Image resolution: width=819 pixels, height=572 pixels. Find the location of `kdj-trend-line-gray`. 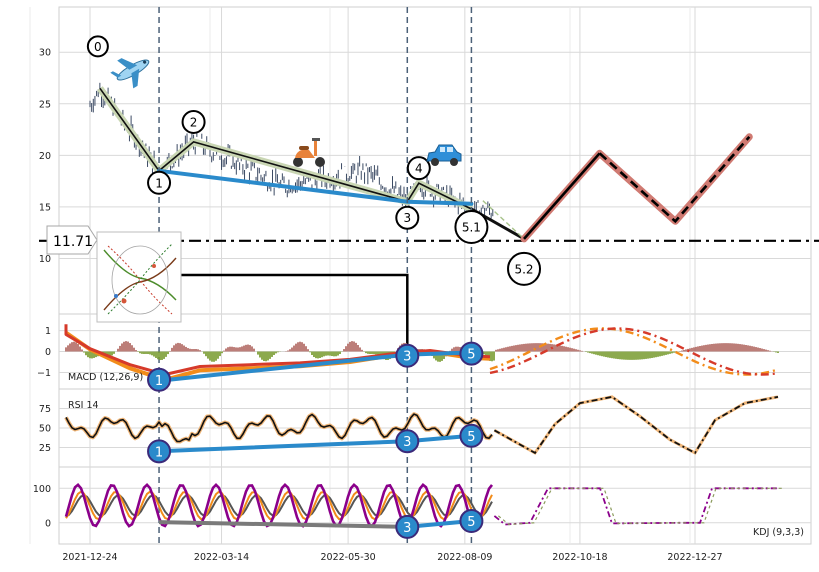

kdj-trend-line-gray is located at coordinates (283, 524).